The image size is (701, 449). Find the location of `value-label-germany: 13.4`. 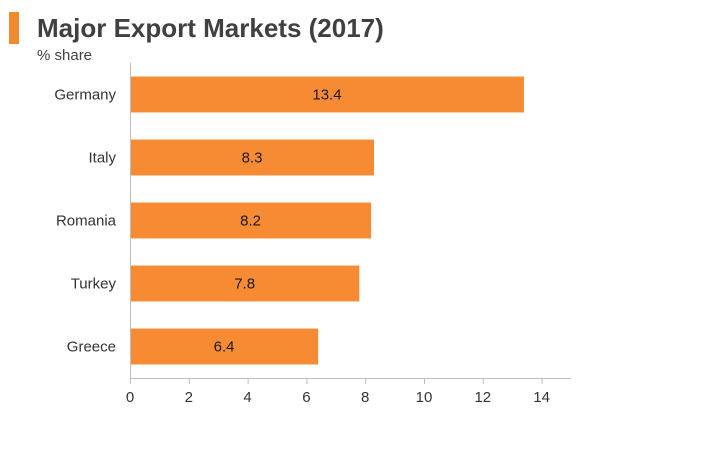

value-label-germany: 13.4 is located at coordinates (326, 95).